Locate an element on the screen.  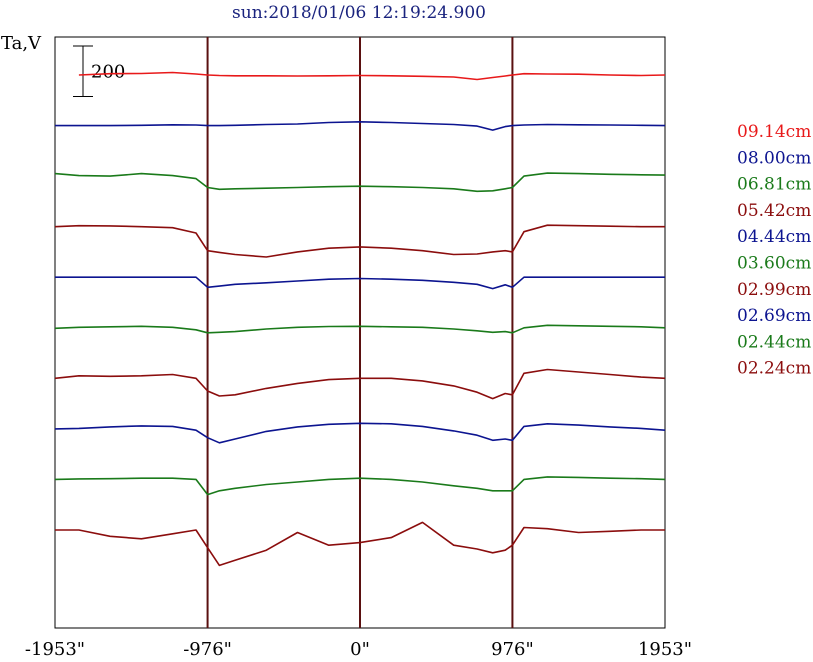
series-line-06.81cm is located at coordinates (360, 182).